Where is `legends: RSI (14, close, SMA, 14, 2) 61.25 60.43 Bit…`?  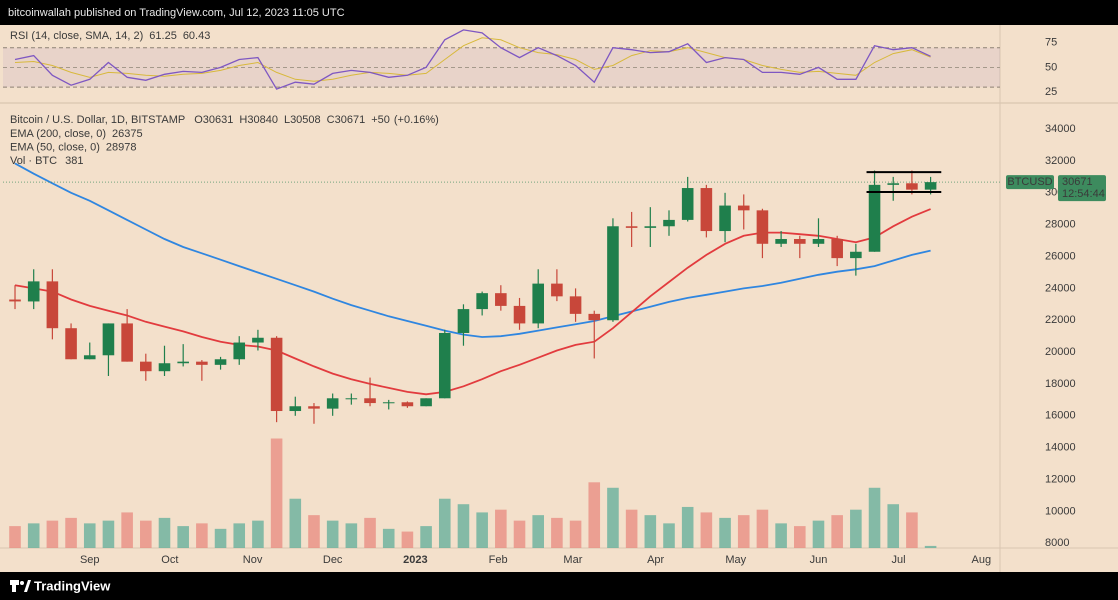
legends: RSI (14, close, SMA, 14, 2) 61.25 60.43 Bit… is located at coordinates (224, 98).